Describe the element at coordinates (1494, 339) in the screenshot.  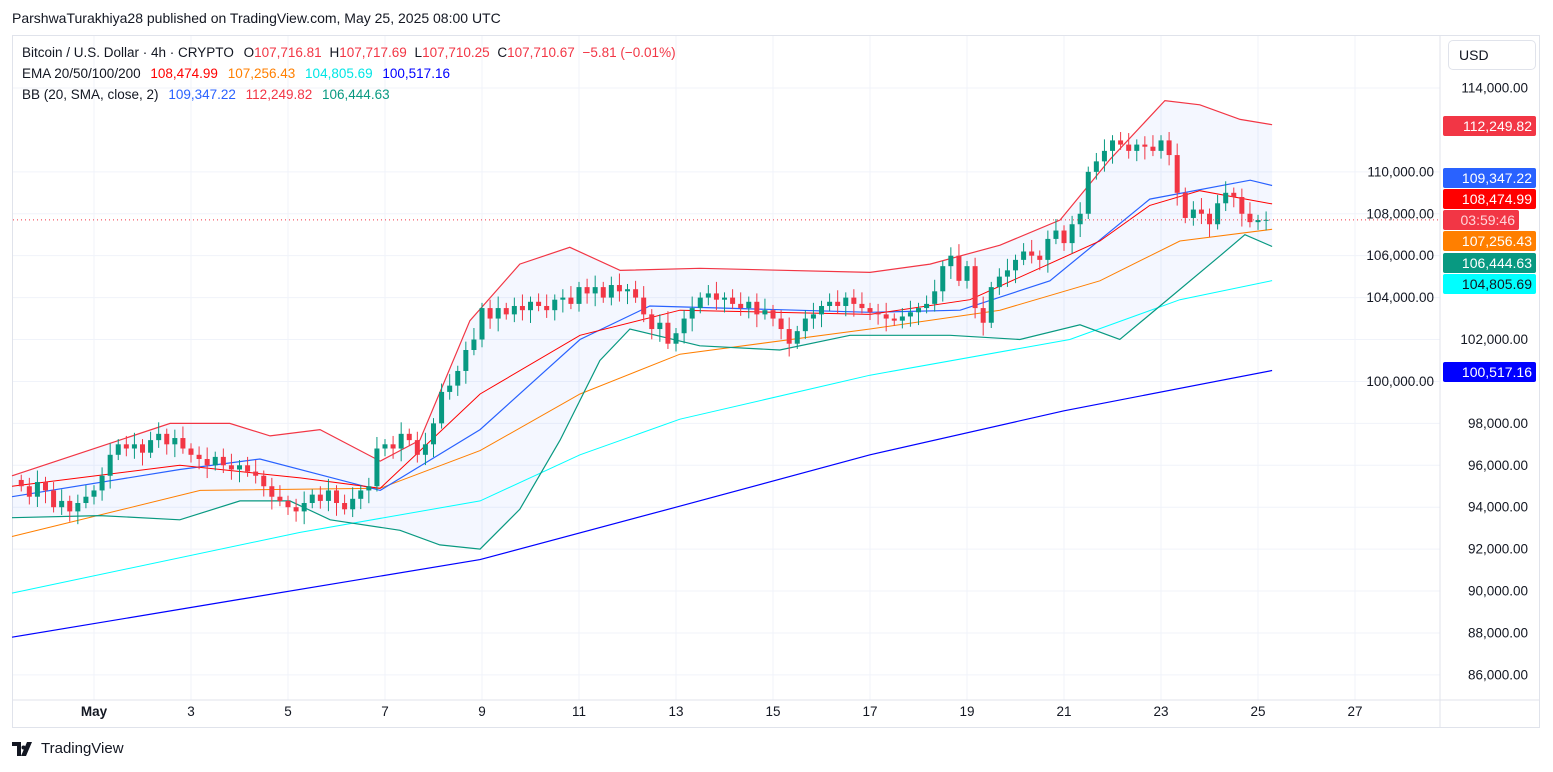
I see `price-tick-label: 102,000.00` at that location.